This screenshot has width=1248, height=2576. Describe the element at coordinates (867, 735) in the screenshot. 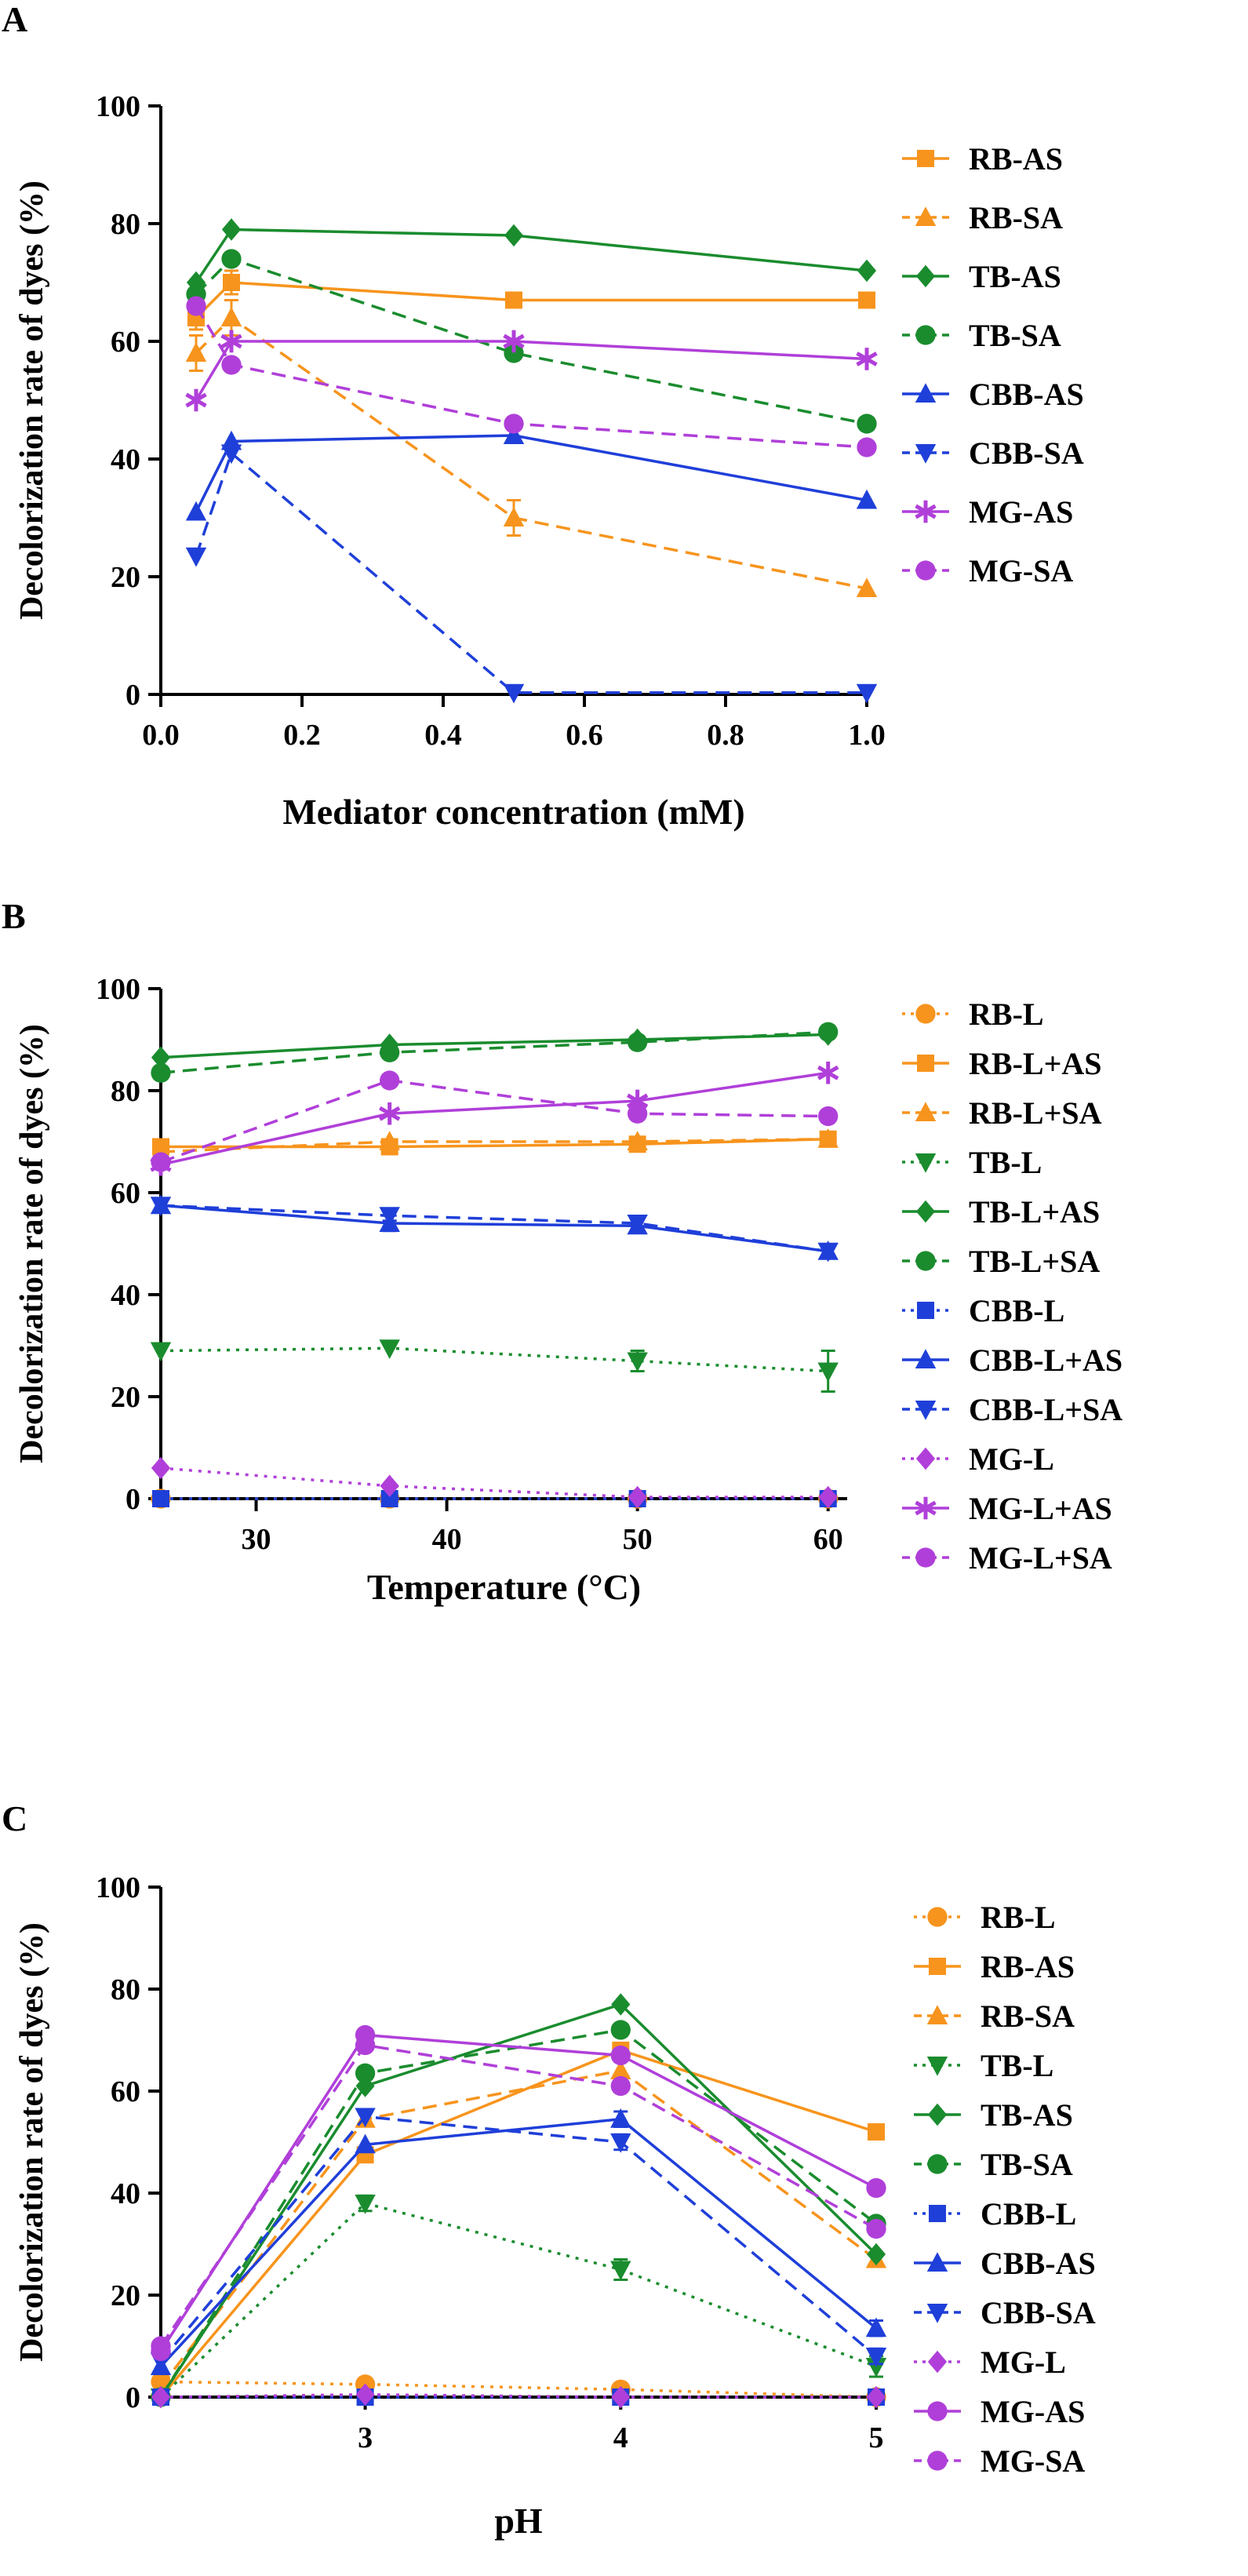

I see `x-tick-label: 1.0` at that location.